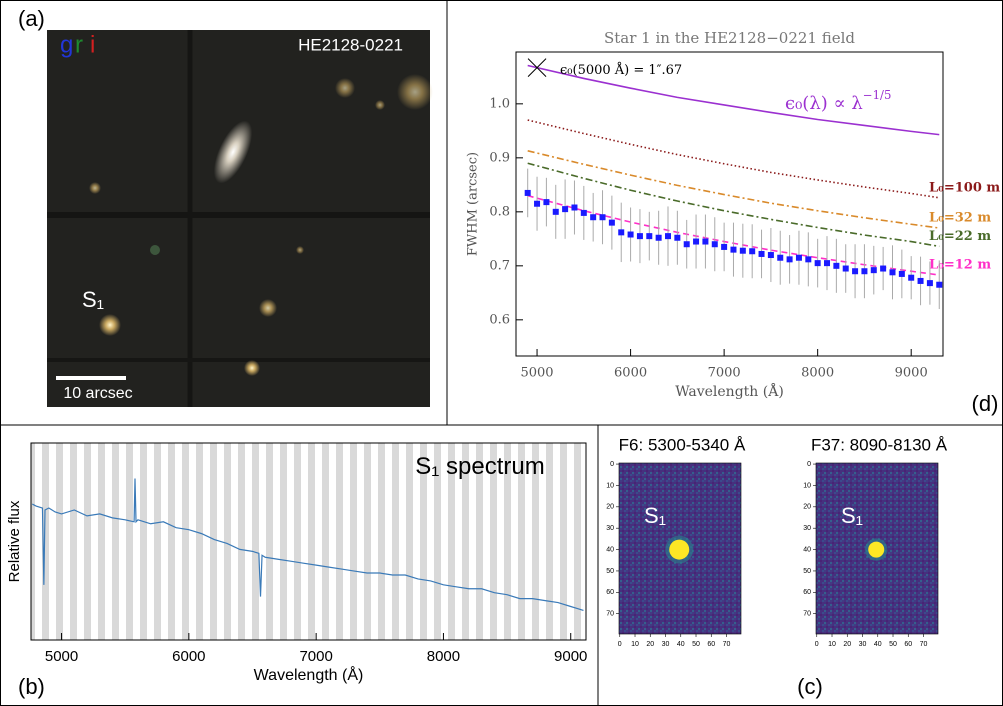  I want to click on band-letter: r, so click(79, 44).